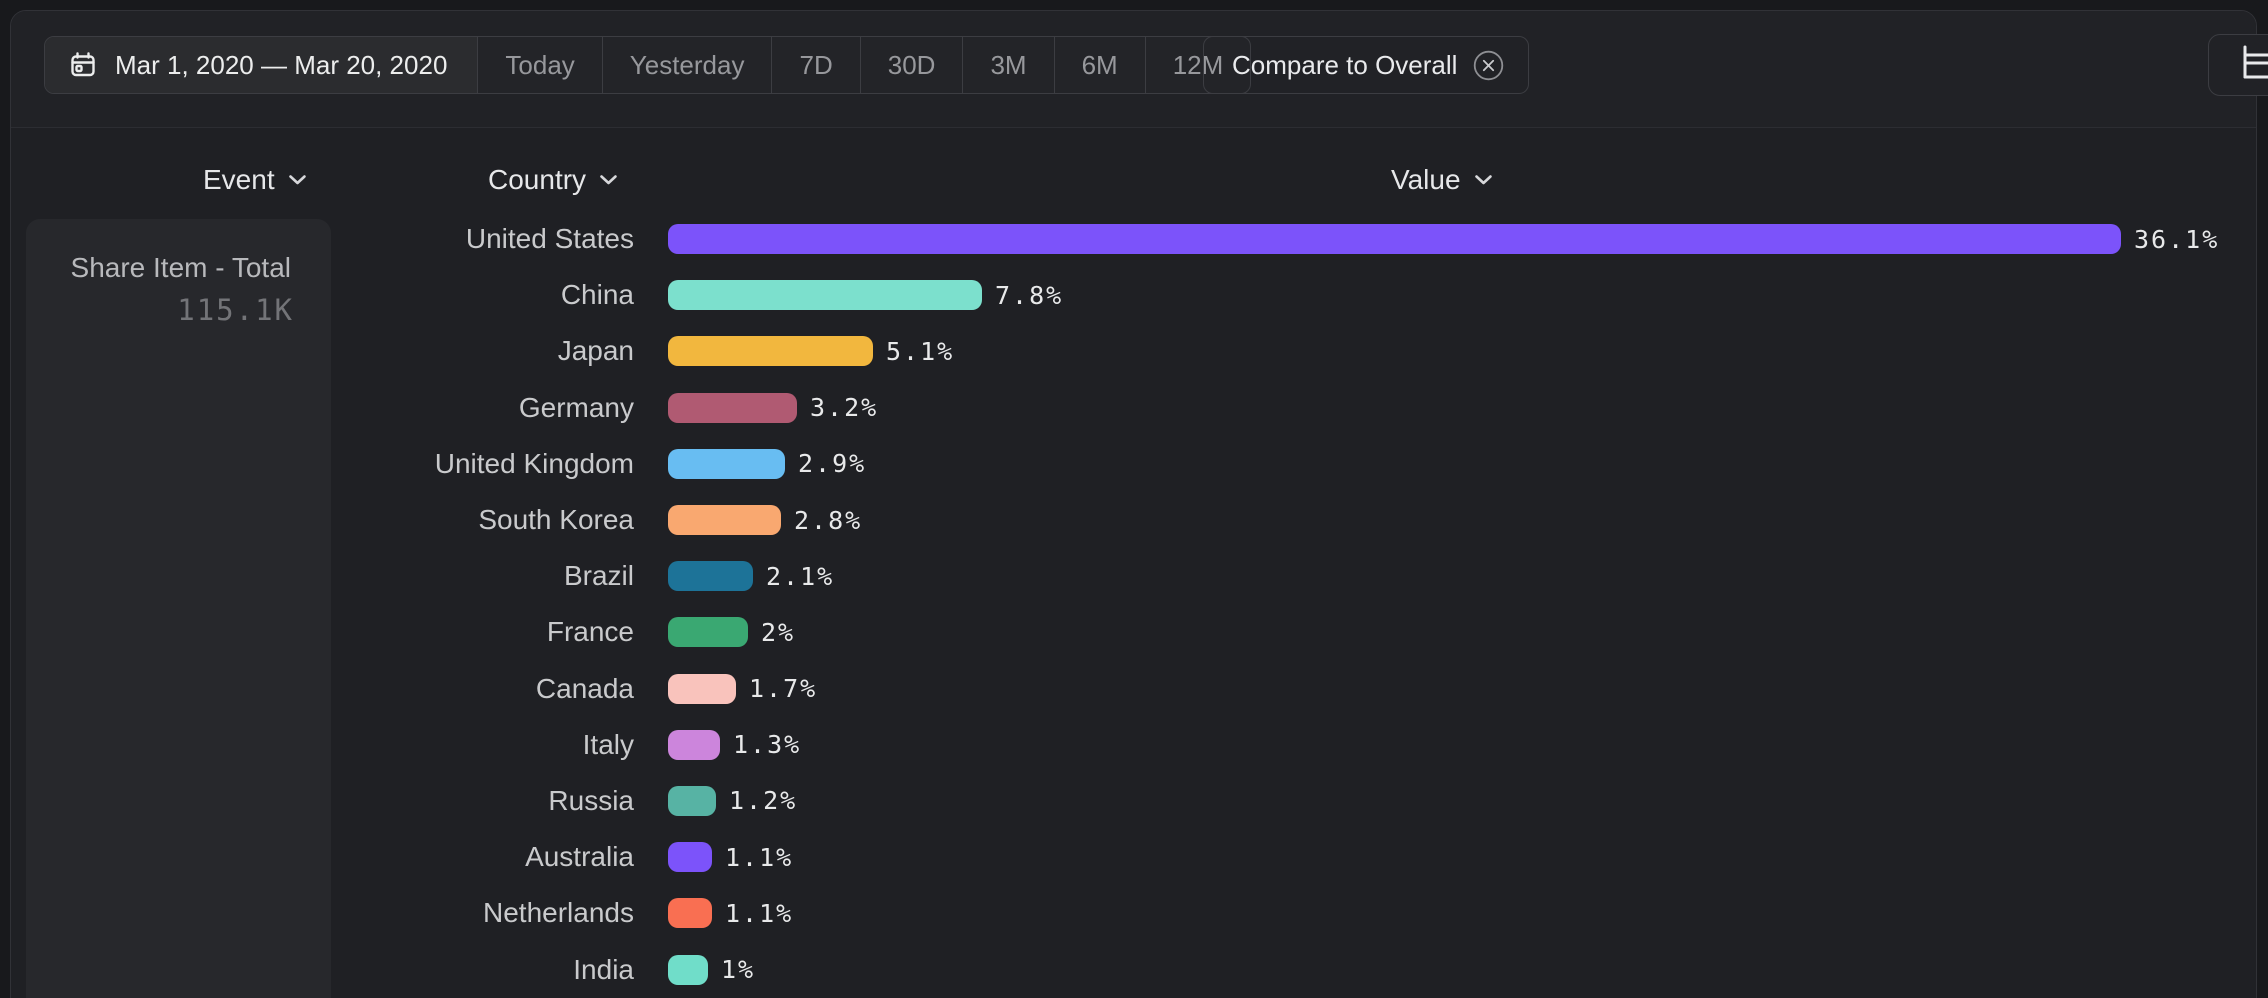 This screenshot has width=2268, height=998. I want to click on bar-italy, so click(694, 744).